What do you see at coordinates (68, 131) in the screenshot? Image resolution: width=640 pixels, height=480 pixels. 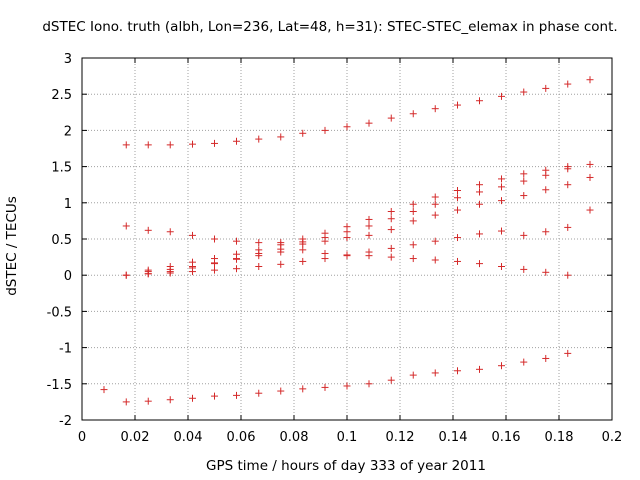 I see `y-tick-label: 2` at bounding box center [68, 131].